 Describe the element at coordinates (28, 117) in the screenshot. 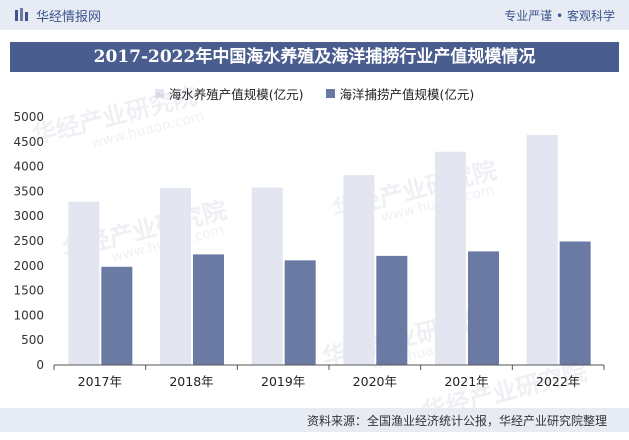

I see `y-tick-label: 5000` at that location.